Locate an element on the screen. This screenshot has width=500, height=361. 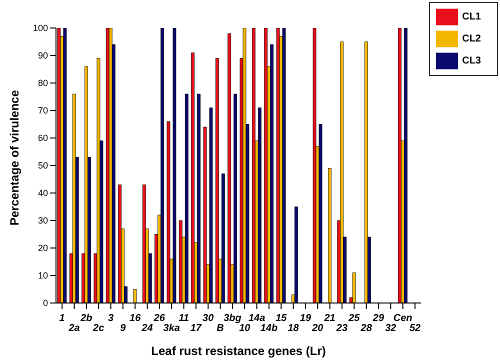
x-tick-label: 25 is located at coordinates (354, 318).